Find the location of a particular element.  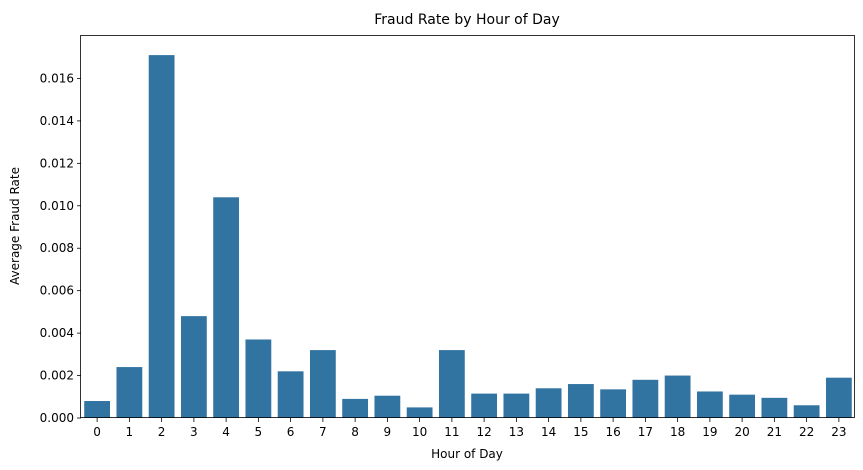

x-tick-label: 18 is located at coordinates (677, 432).